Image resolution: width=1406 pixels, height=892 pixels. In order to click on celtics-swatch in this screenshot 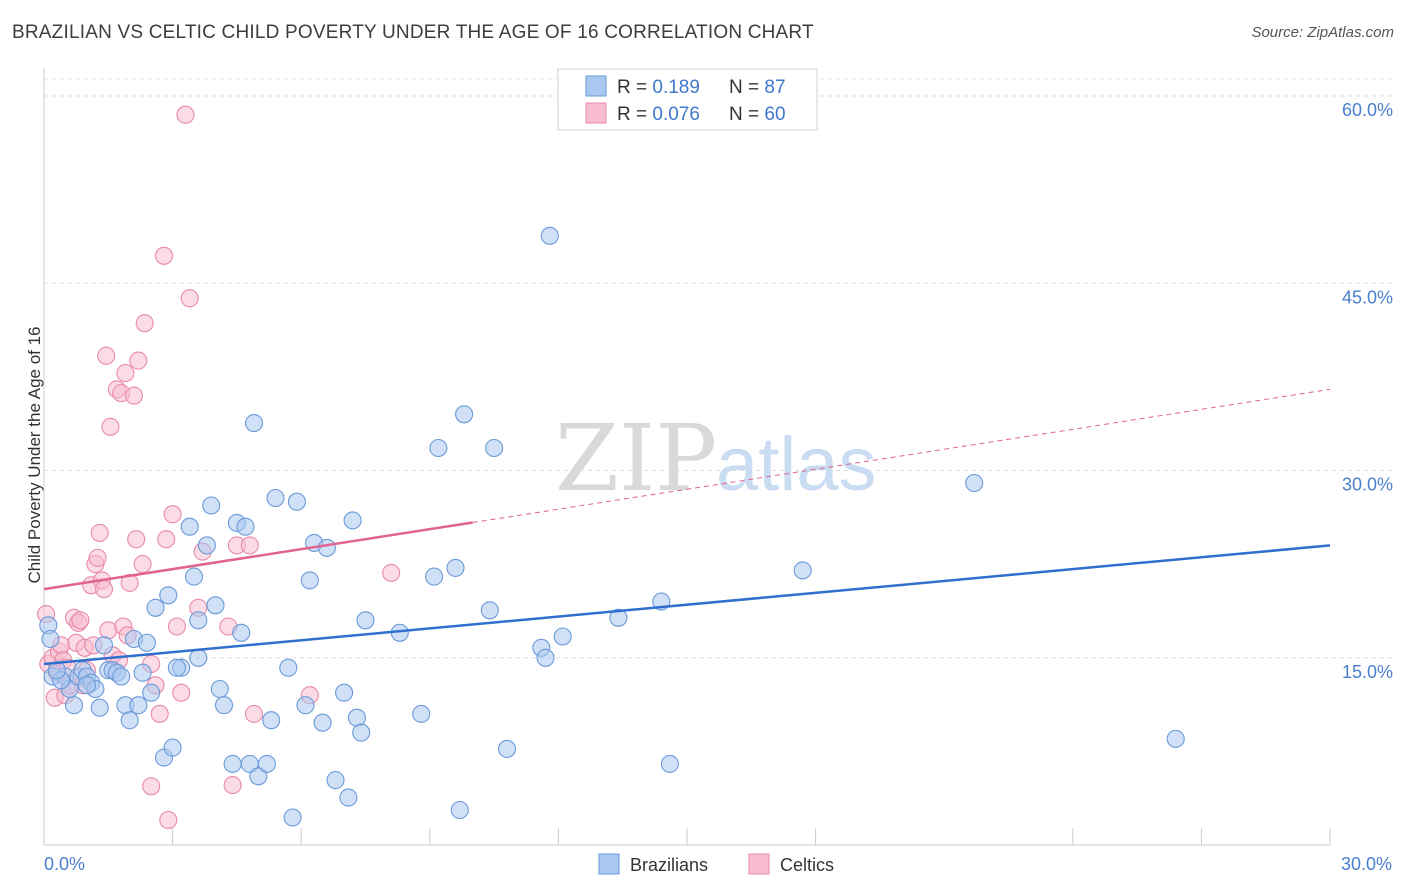, I will do `click(596, 113)`.